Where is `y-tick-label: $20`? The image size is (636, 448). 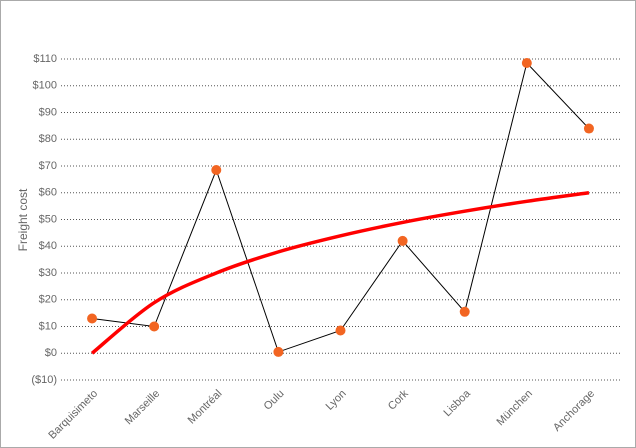
y-tick-label: $20 is located at coordinates (48, 300).